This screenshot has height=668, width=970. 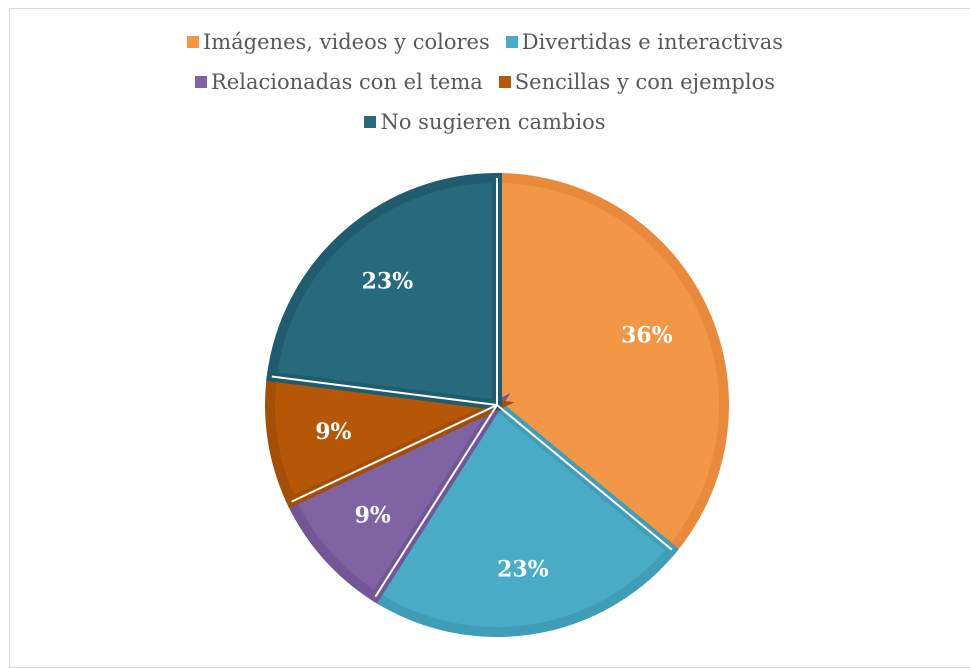 What do you see at coordinates (493, 122) in the screenshot?
I see `legend-label: No sugieren cambios` at bounding box center [493, 122].